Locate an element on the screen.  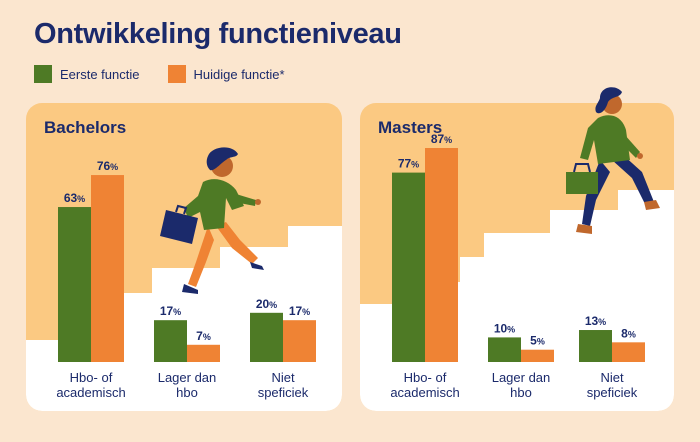
data-label-huidige-0: 76% is located at coordinates (107, 166).